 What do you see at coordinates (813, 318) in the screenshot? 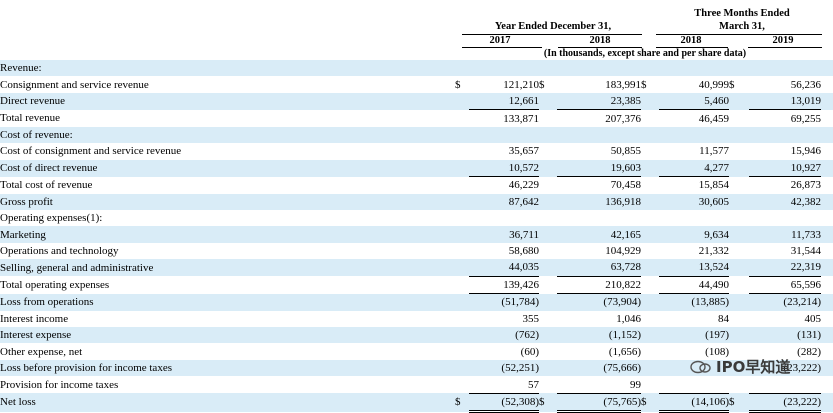
I see `cell-value: 405` at bounding box center [813, 318].